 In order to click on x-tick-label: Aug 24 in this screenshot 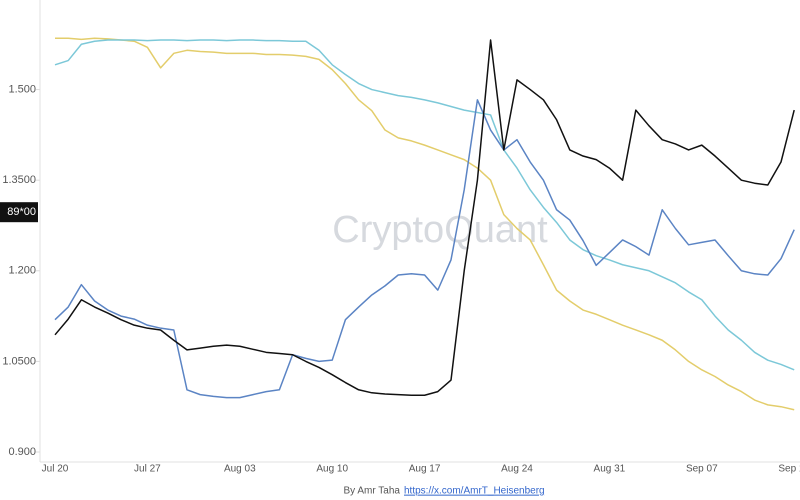, I will do `click(517, 469)`.